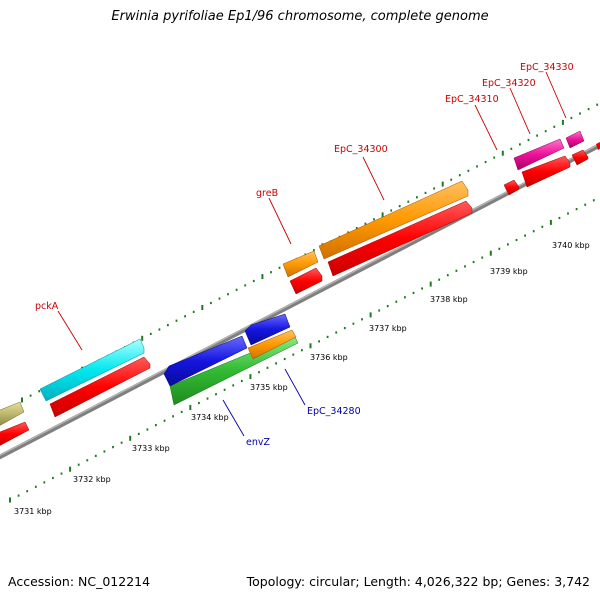 This screenshot has width=600, height=600. What do you see at coordinates (70, 330) in the screenshot?
I see `leader-pckA` at bounding box center [70, 330].